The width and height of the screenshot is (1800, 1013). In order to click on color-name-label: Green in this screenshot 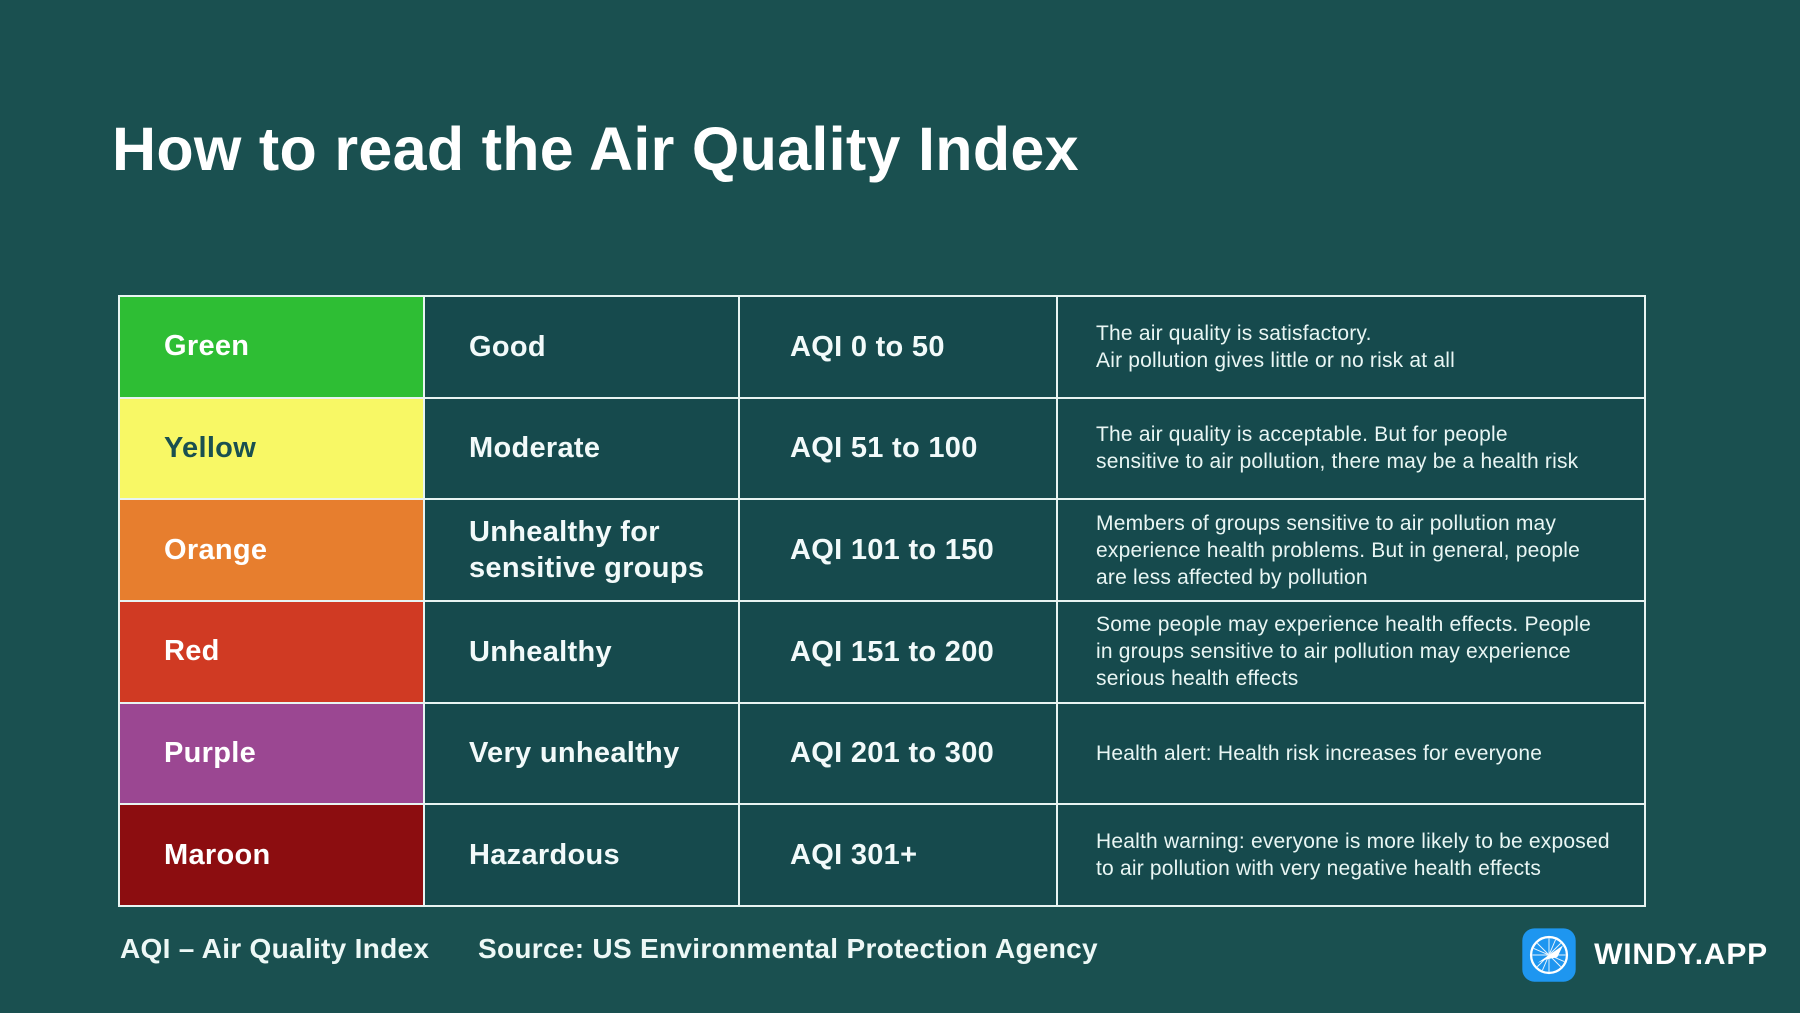, I will do `click(207, 346)`.